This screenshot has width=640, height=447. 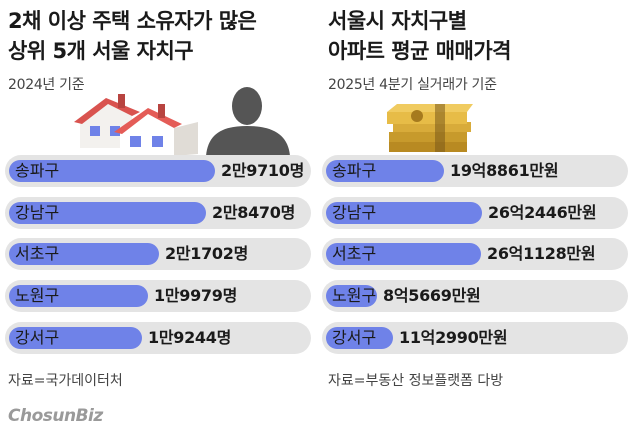 I want to click on data-label: 11억2990만원, so click(x=453, y=337).